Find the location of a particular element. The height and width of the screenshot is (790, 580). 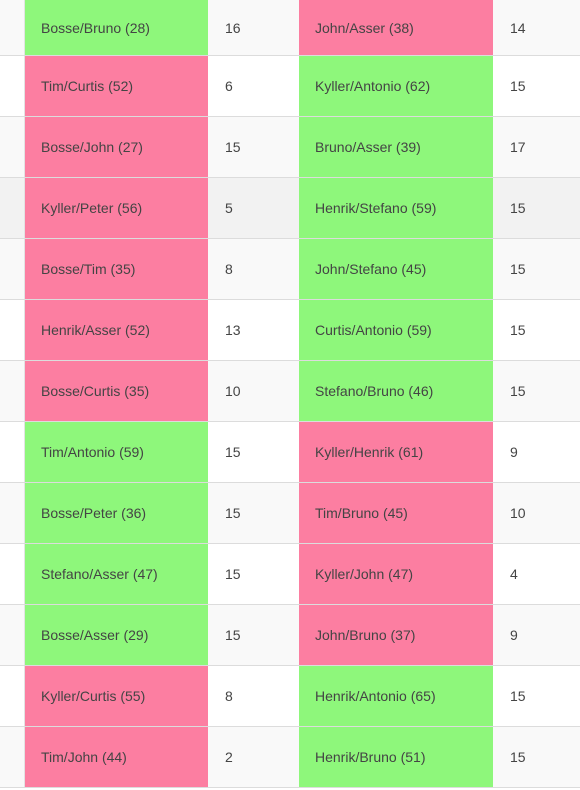

table-row: Henrik/Asser (52) 13 Curtis/Antonio (59) 15 is located at coordinates (290, 330).